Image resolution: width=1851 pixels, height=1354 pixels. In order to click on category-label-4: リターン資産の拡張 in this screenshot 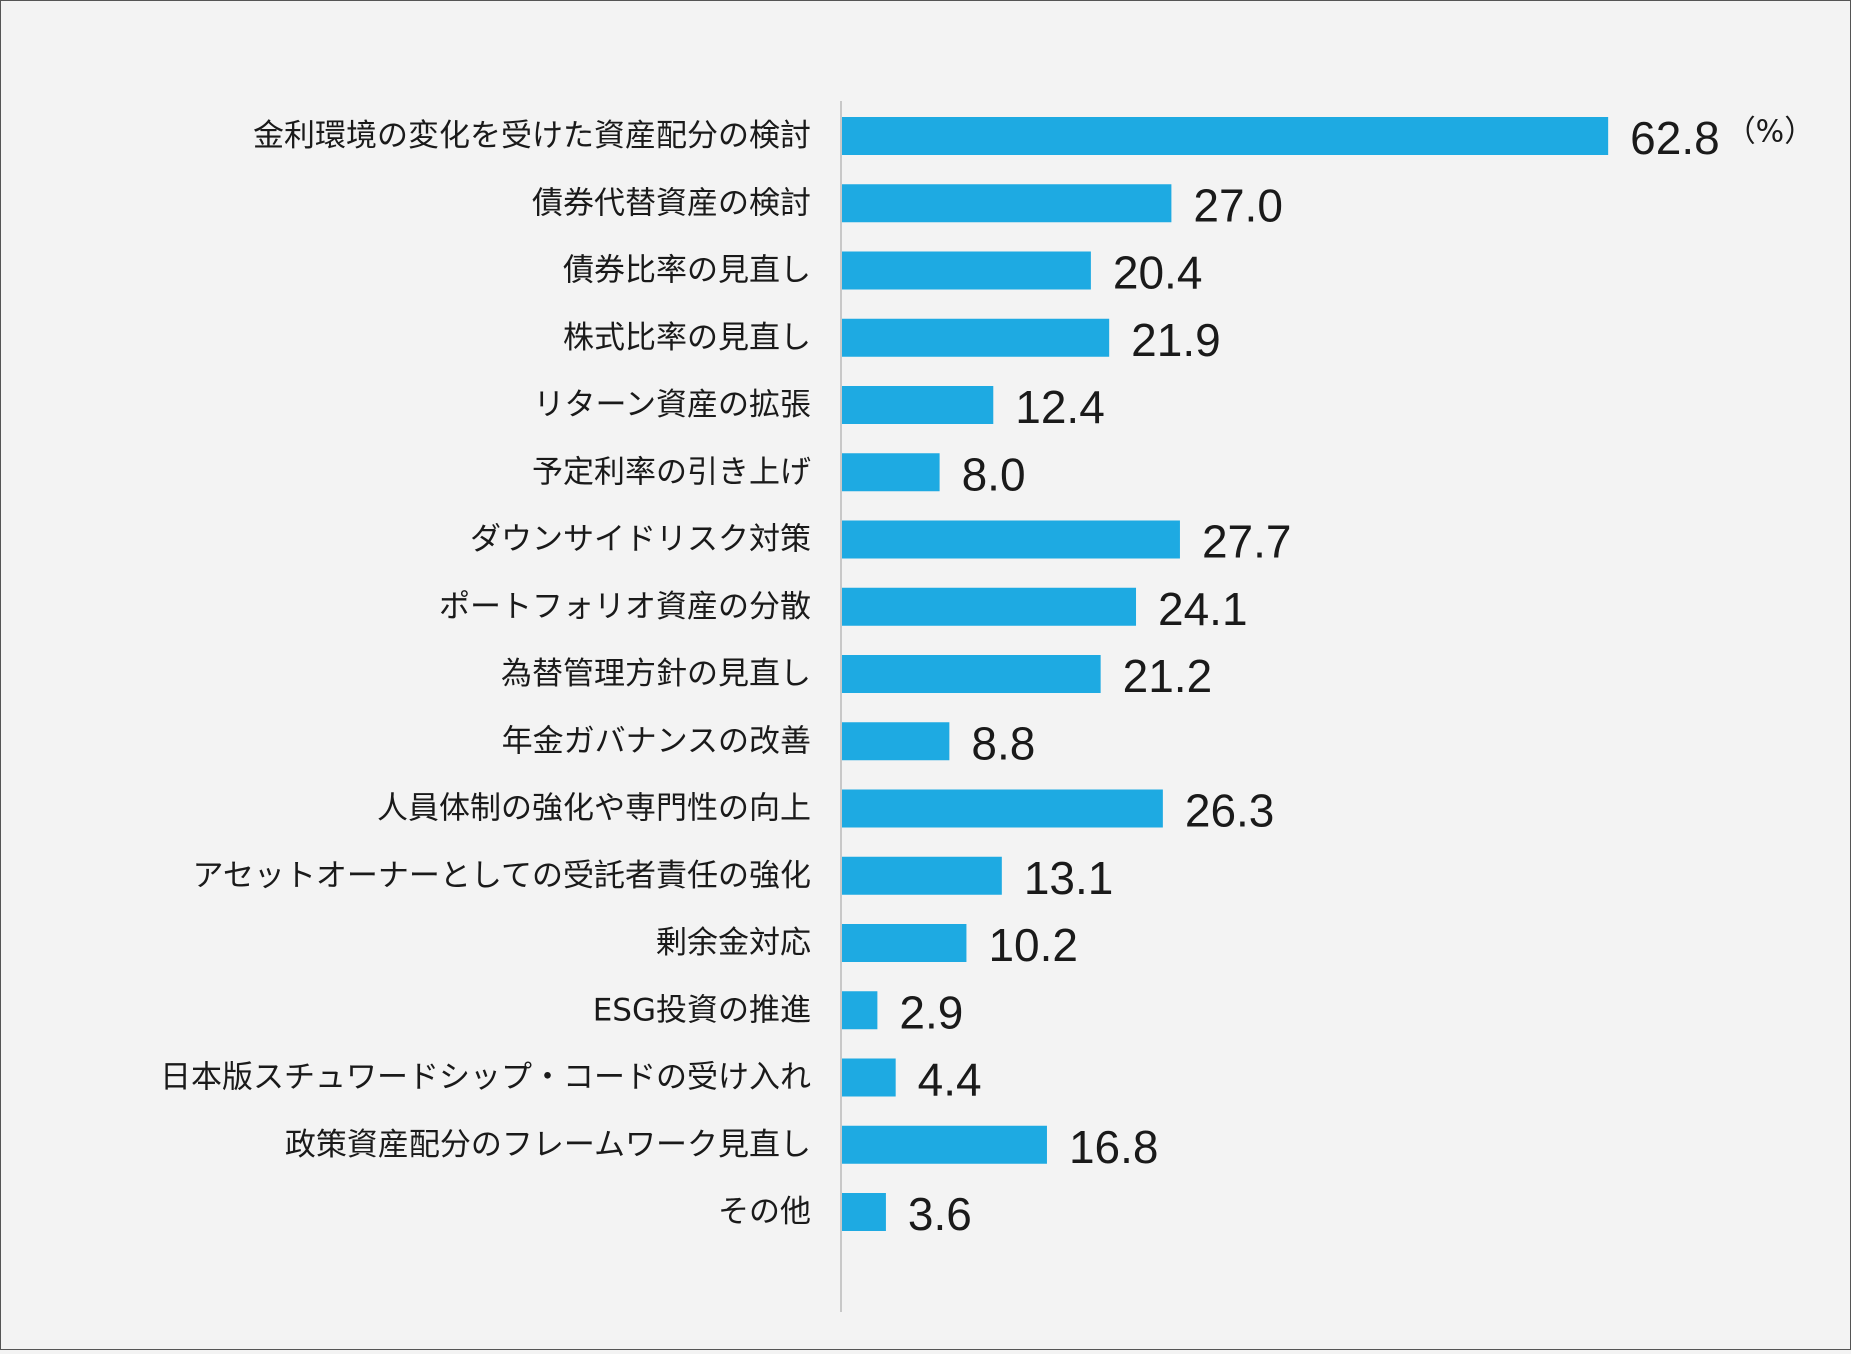, I will do `click(672, 405)`.